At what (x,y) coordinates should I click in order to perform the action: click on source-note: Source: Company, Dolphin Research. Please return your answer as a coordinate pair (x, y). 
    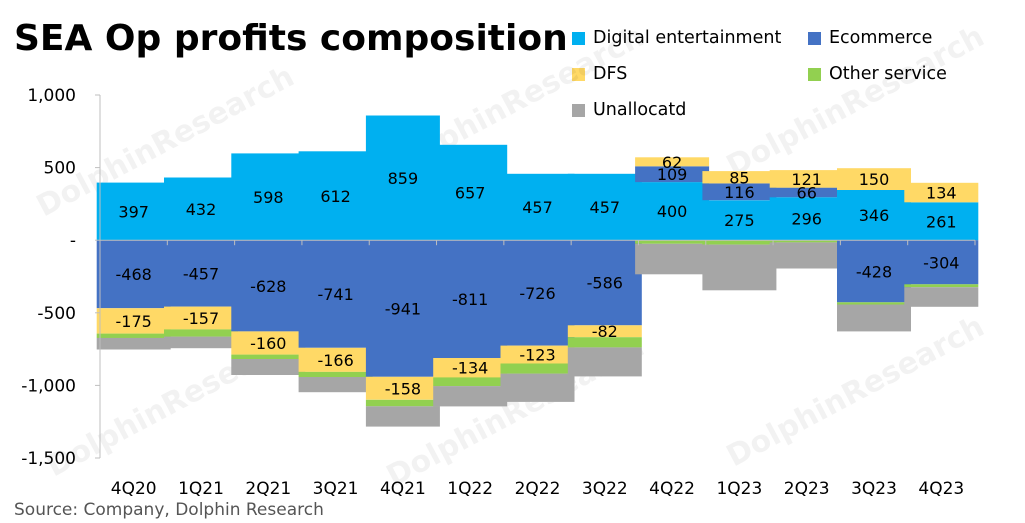
    Looking at the image, I should click on (169, 510).